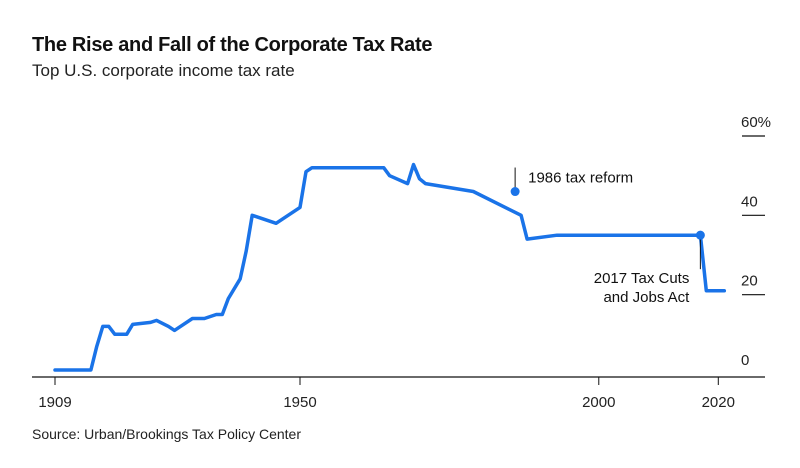  Describe the element at coordinates (745, 360) in the screenshot. I see `y-tick-label-0: 0` at that location.